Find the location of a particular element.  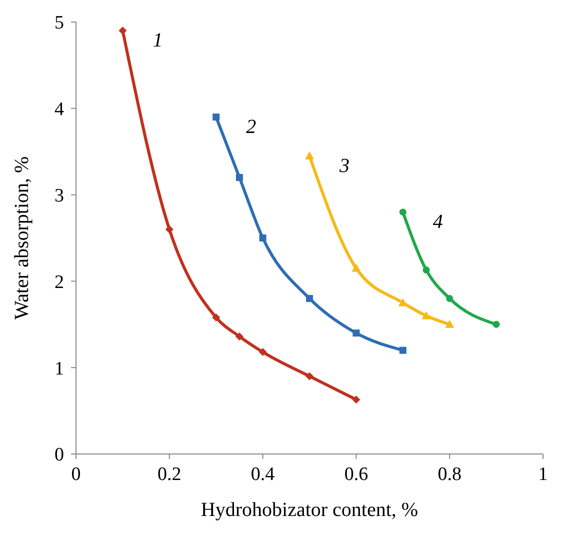

y-axis-title: Water absorption, % is located at coordinates (22, 238).